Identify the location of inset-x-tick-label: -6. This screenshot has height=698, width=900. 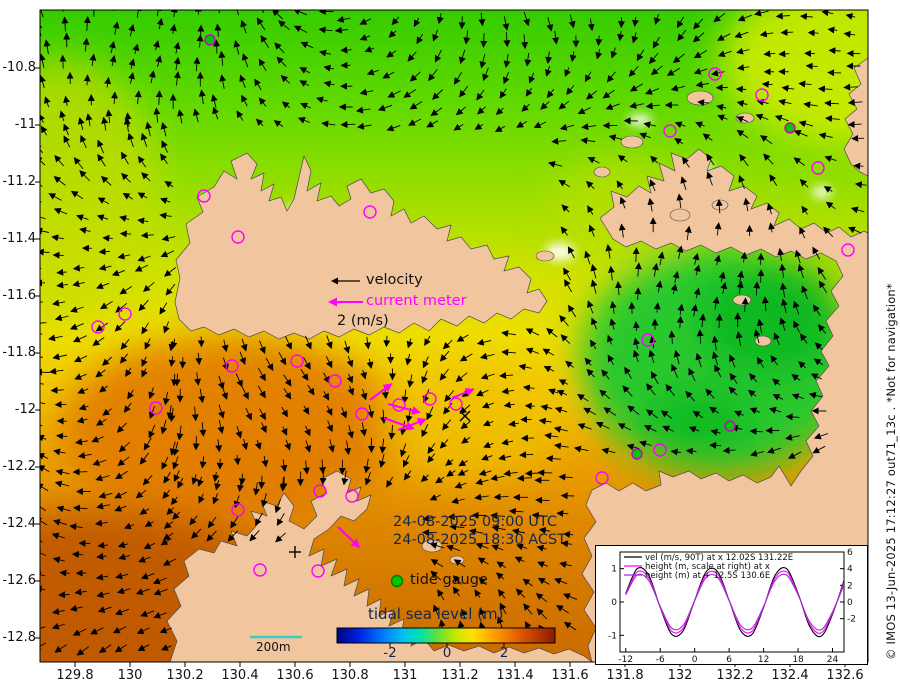
(660, 659).